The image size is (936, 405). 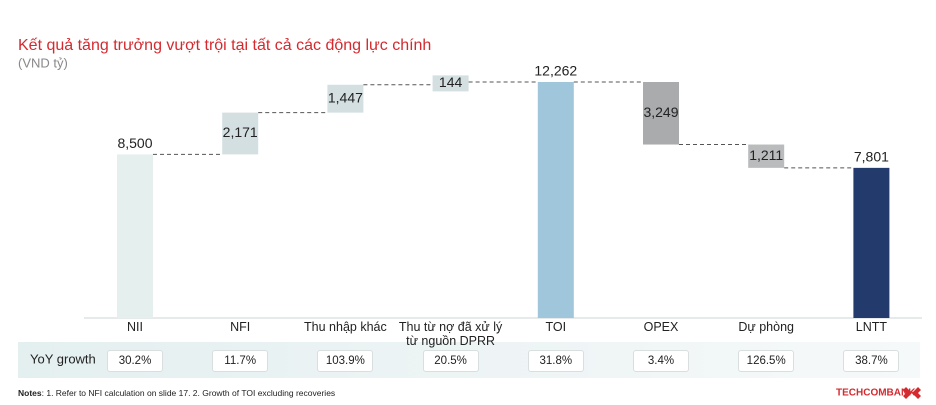 I want to click on x-tick-label: NII, so click(x=135, y=327).